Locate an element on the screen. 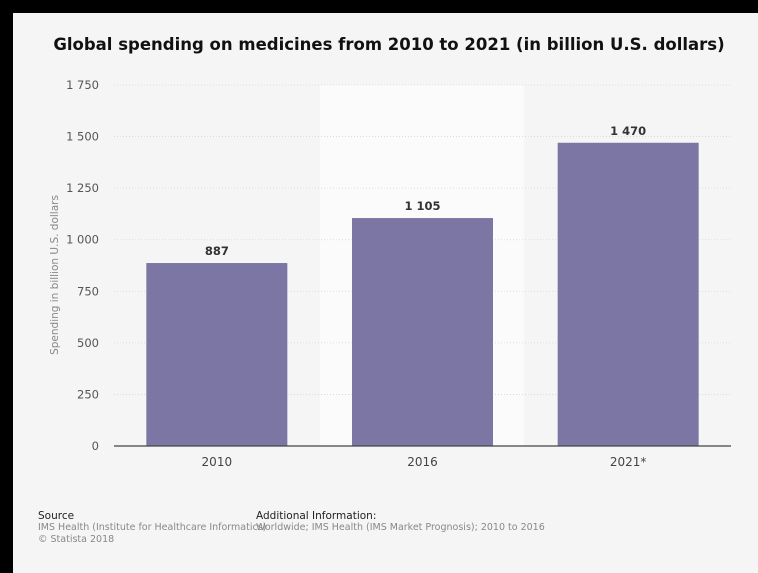  y-tick-label: 1 000 is located at coordinates (82, 240).